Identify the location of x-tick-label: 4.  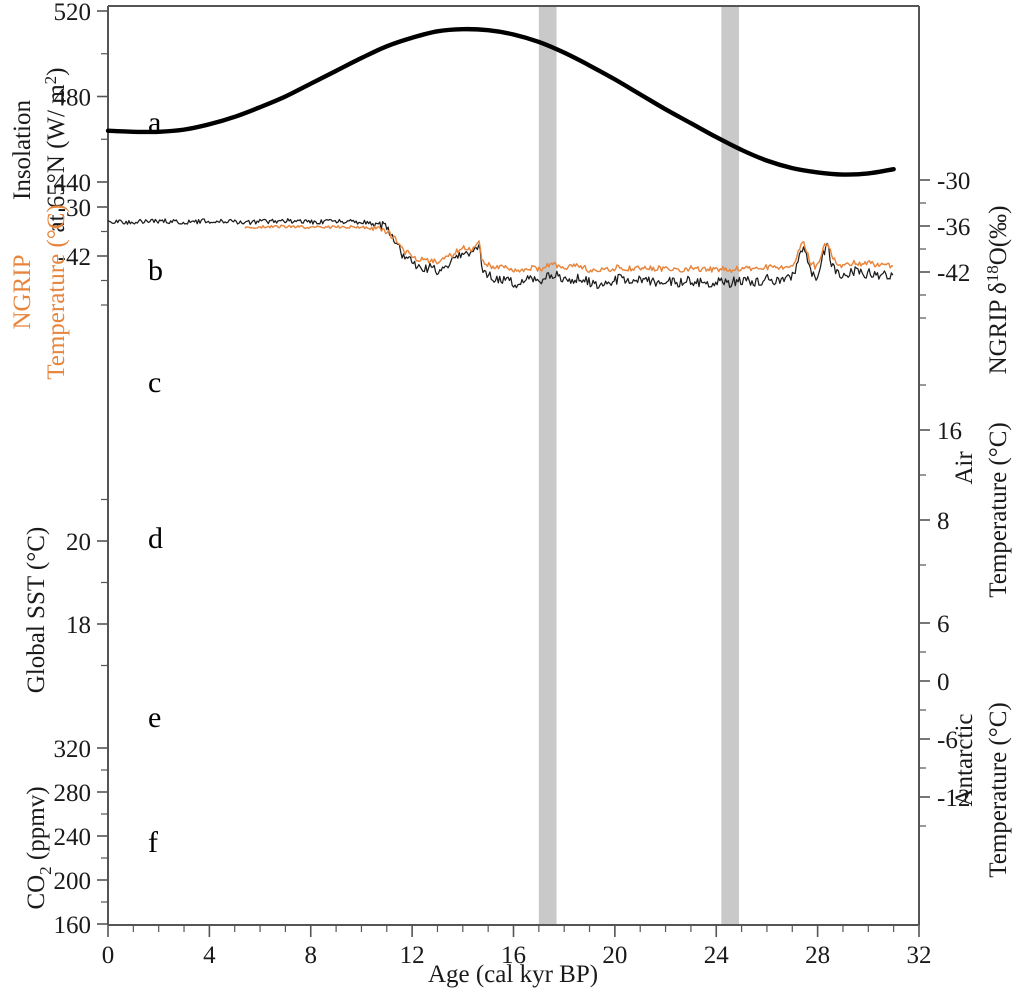
(209, 955).